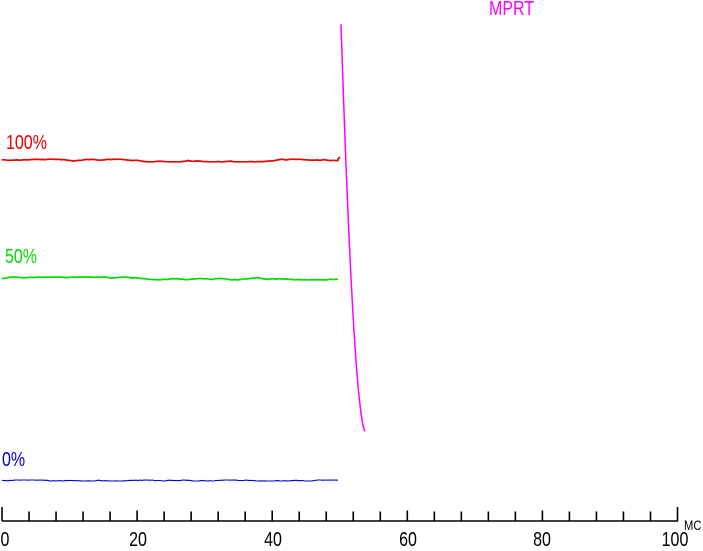 Image resolution: width=703 pixels, height=551 pixels. I want to click on x-axis-tick-label: 60, so click(408, 540).